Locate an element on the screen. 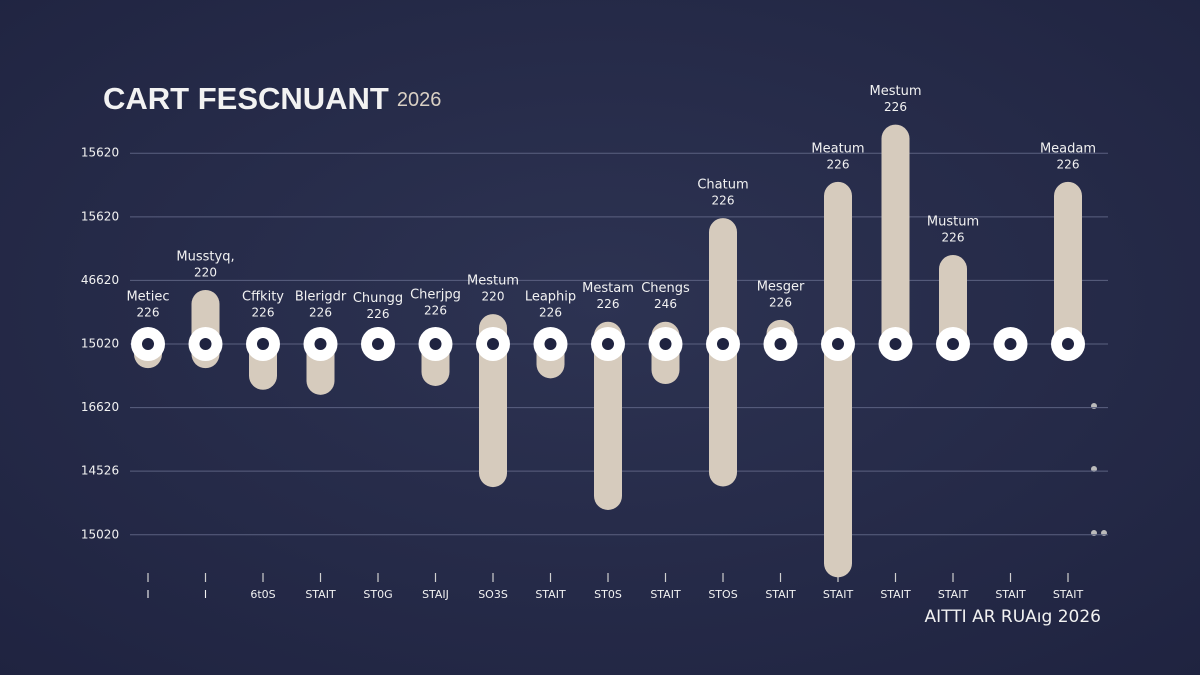 The image size is (1200, 675). x-tick-label: ST0G is located at coordinates (377, 594).